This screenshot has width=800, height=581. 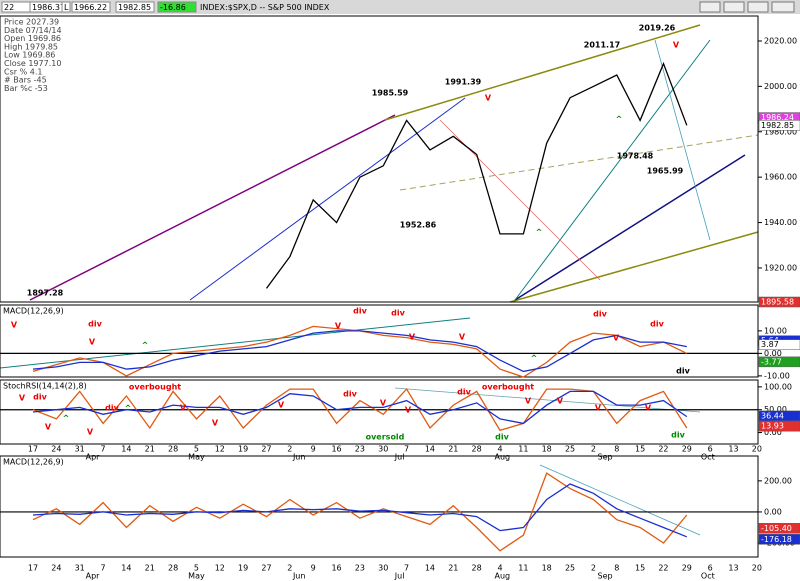 What do you see at coordinates (336, 449) in the screenshot?
I see `x-tick-label: 16` at bounding box center [336, 449].